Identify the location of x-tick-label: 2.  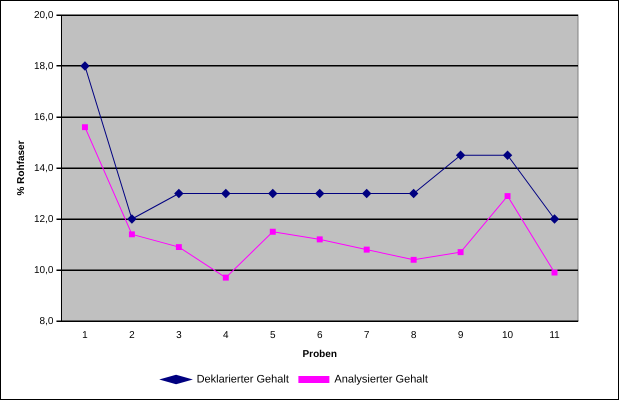
(132, 335).